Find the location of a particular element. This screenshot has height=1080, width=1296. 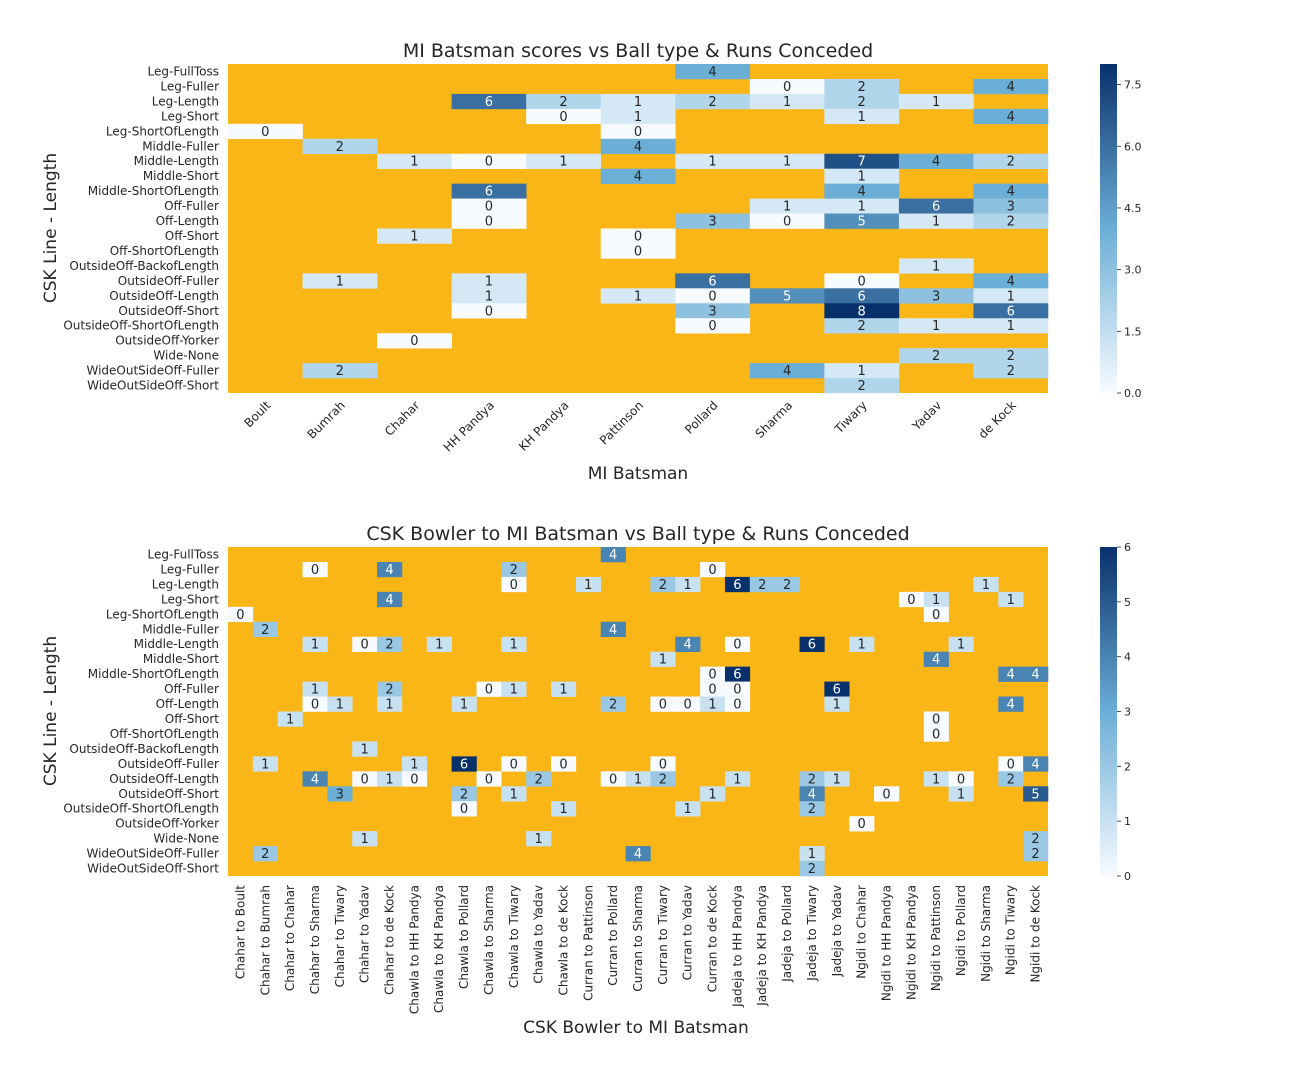

colorbar-tick-label: 4 is located at coordinates (1127, 657).